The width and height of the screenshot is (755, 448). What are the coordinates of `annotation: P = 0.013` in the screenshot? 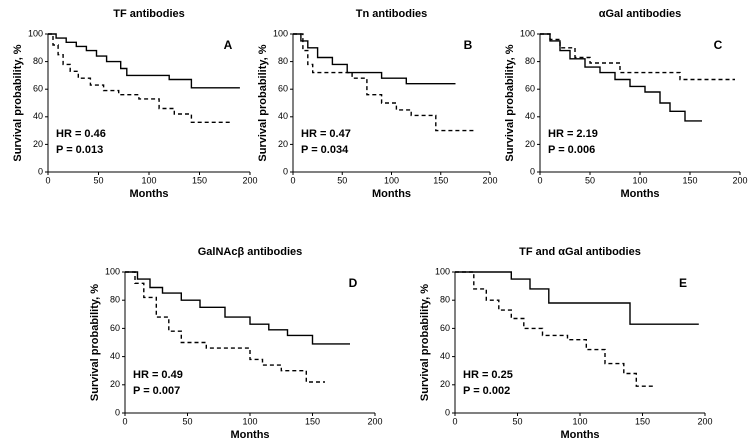 It's located at (79, 150).